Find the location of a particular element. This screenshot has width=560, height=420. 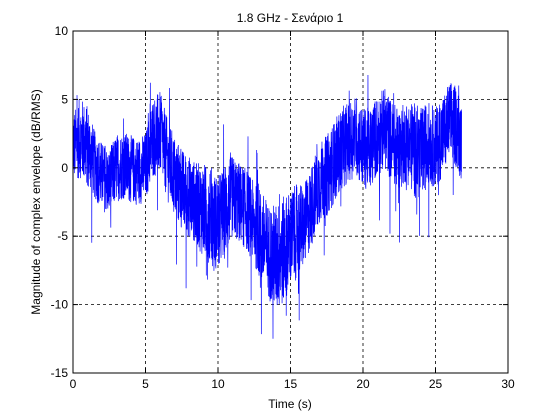

x-tick-label: 10 is located at coordinates (218, 384).